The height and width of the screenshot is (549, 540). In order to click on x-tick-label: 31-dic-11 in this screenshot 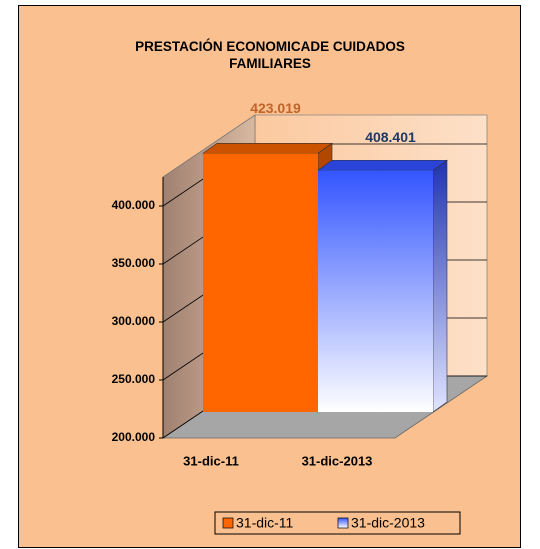, I will do `click(211, 460)`.